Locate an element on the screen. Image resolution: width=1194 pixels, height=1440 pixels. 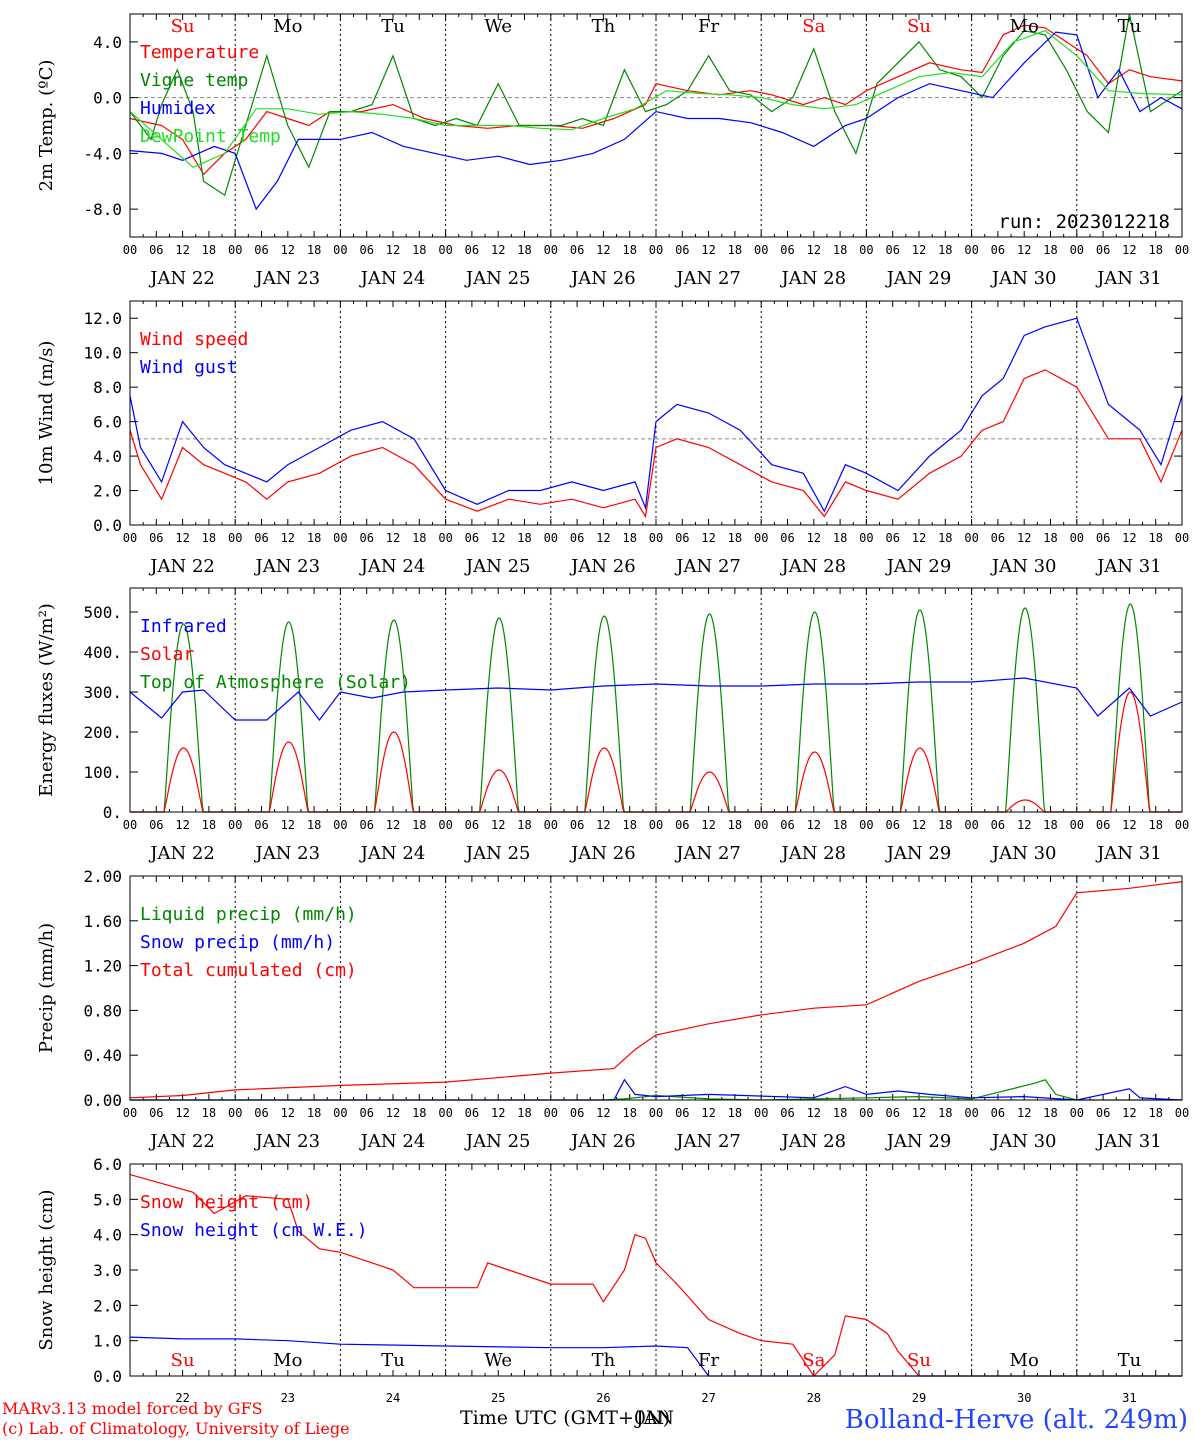
date-label: JAN 27 is located at coordinates (707, 853).